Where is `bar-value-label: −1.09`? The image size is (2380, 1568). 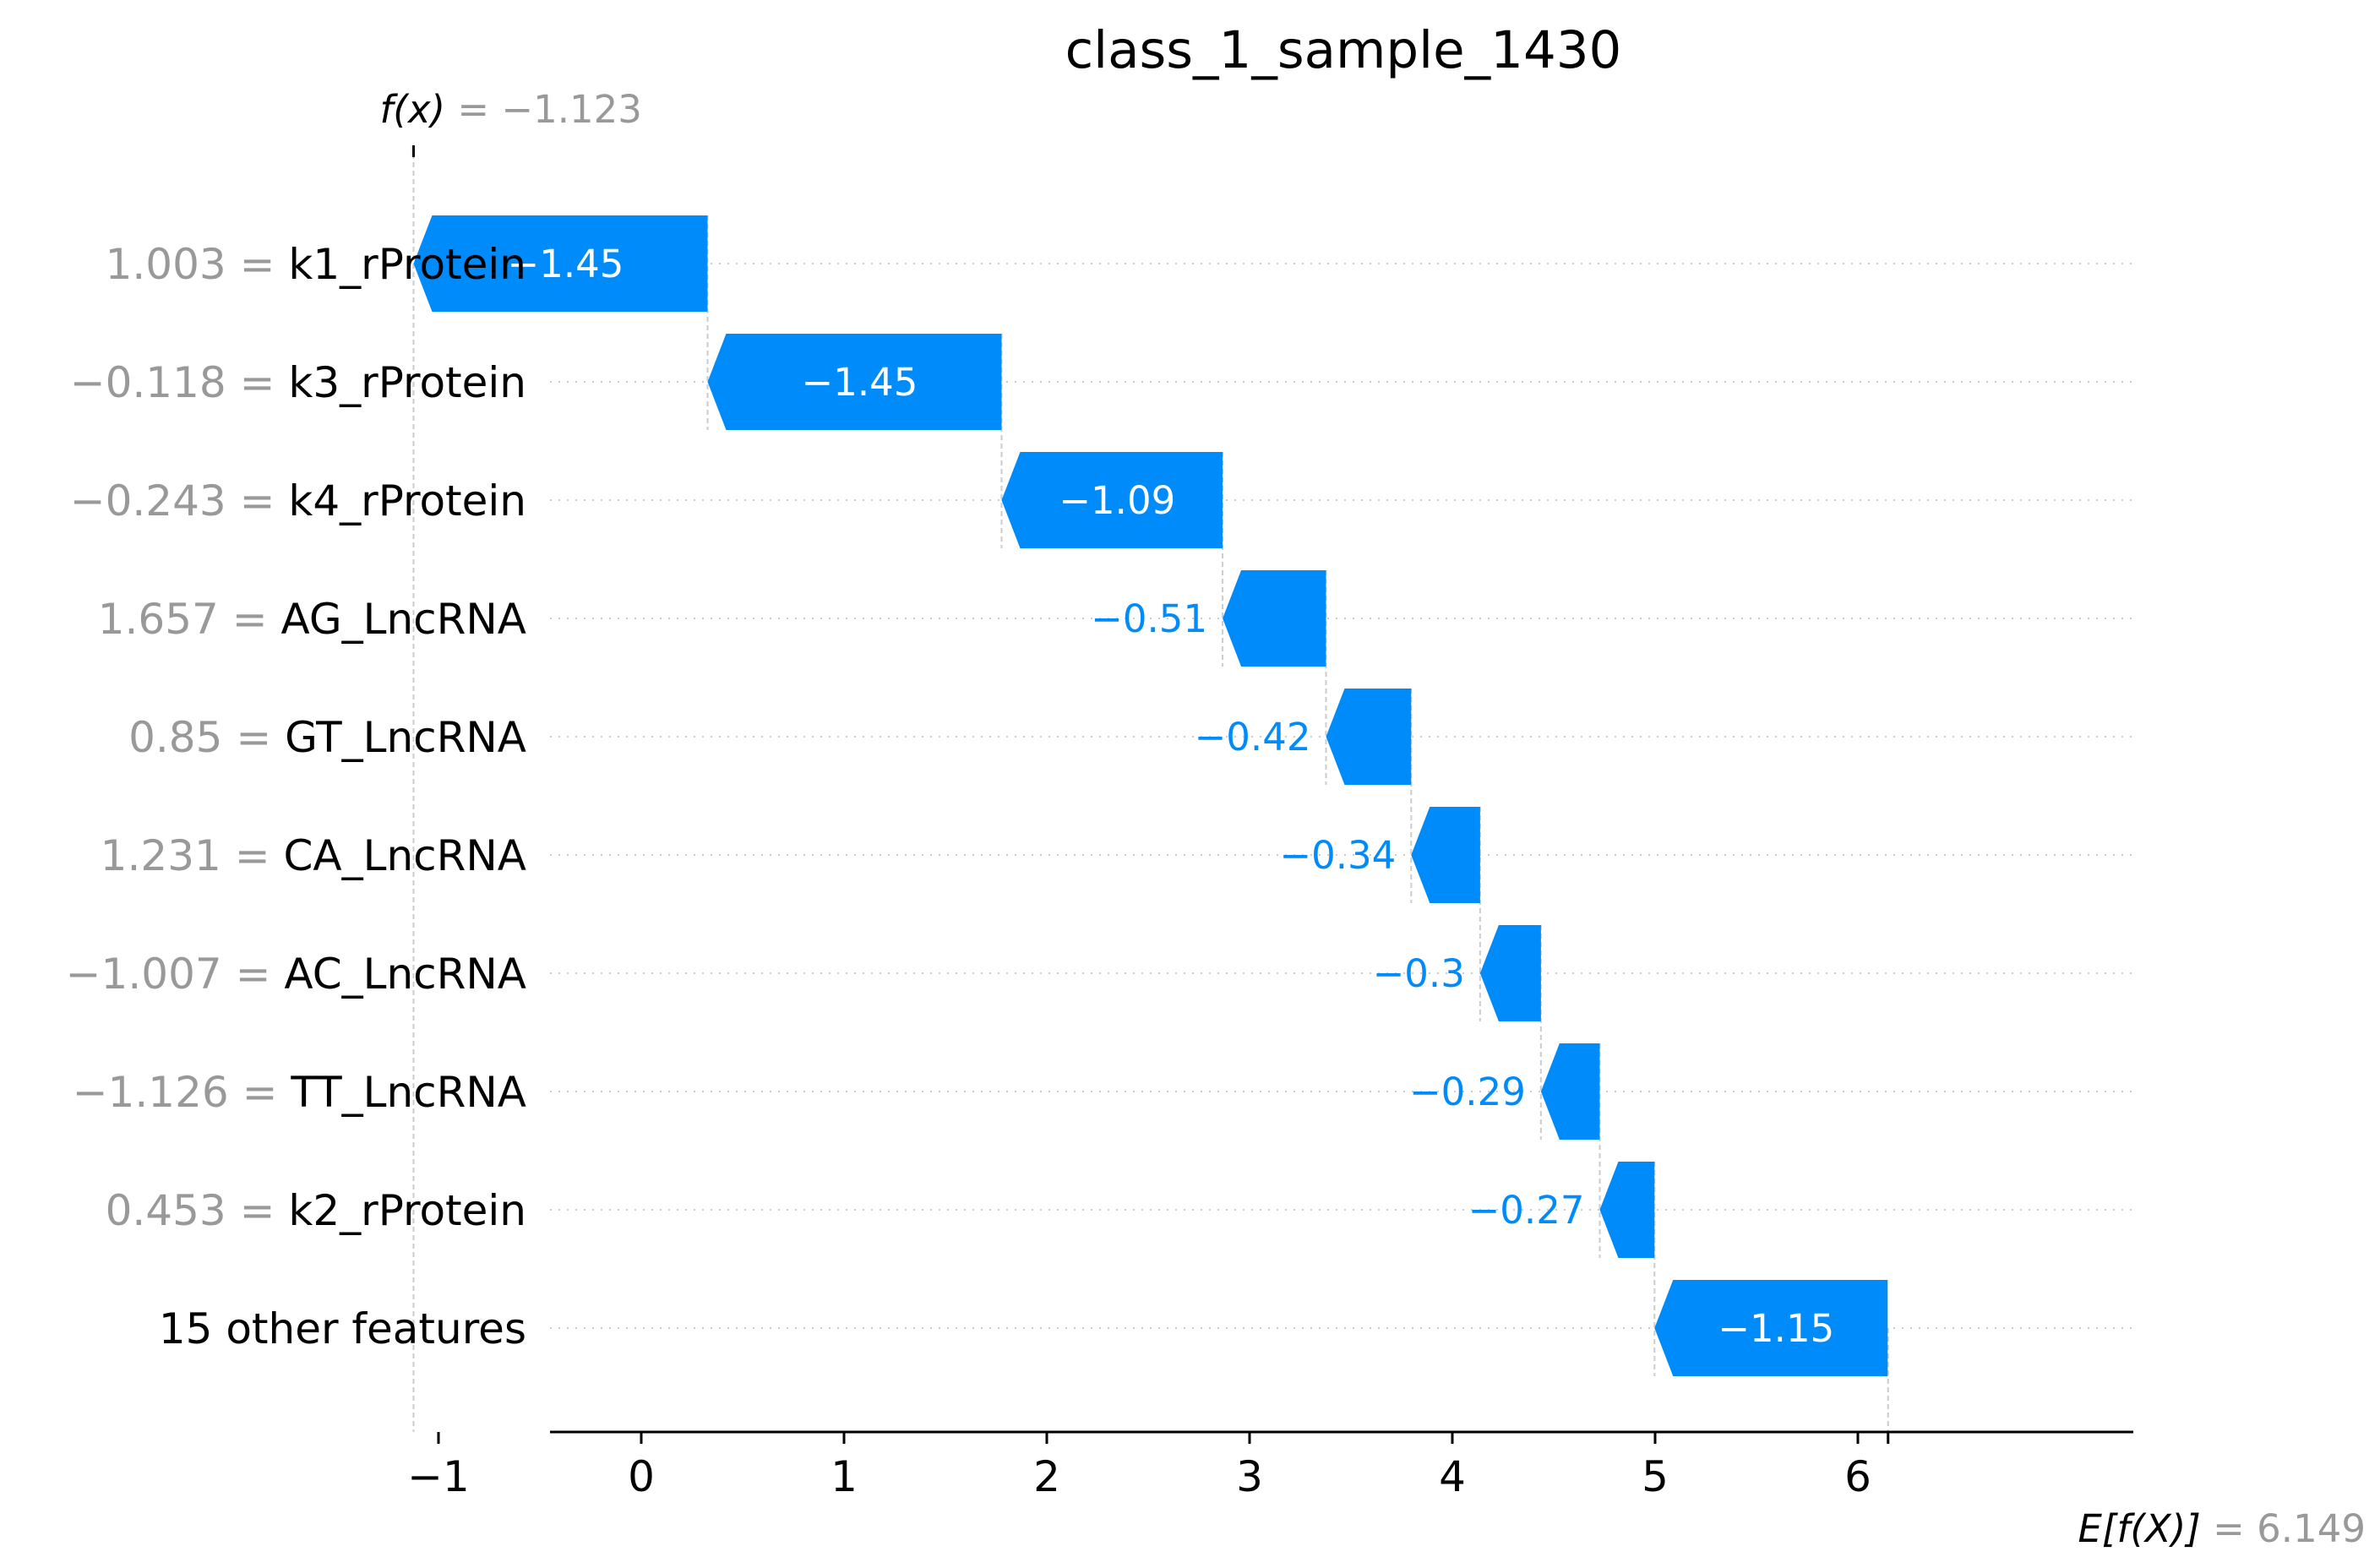 bar-value-label: −1.09 is located at coordinates (1117, 500).